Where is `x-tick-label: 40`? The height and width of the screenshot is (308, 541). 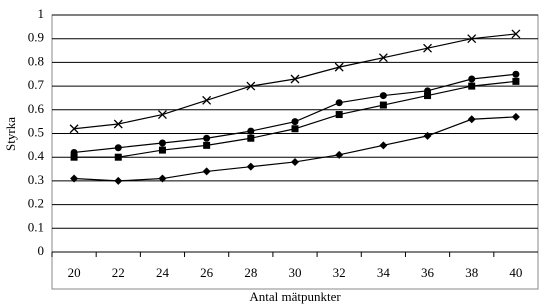 x-tick-label: 40 is located at coordinates (515, 272).